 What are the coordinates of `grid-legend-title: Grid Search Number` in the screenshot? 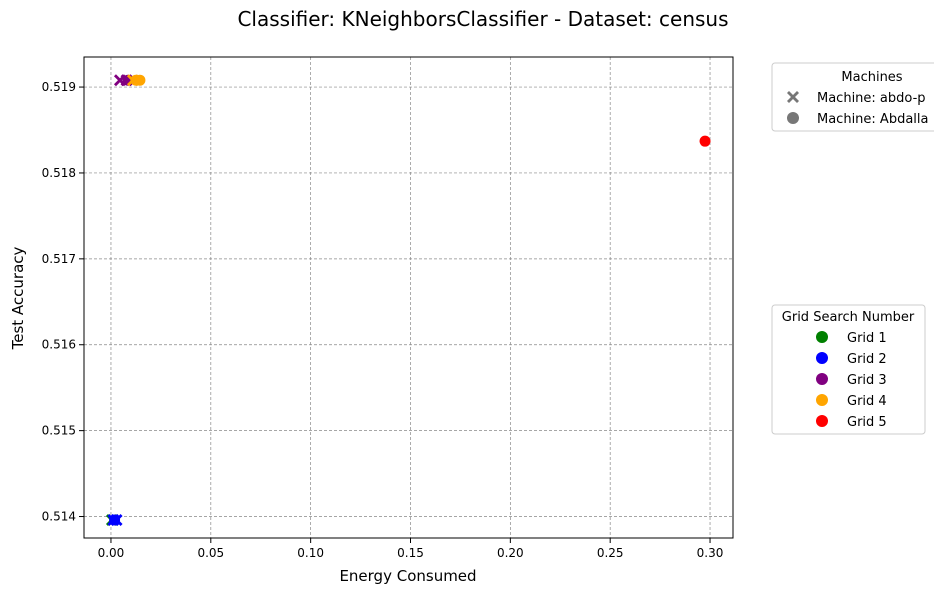 It's located at (848, 317).